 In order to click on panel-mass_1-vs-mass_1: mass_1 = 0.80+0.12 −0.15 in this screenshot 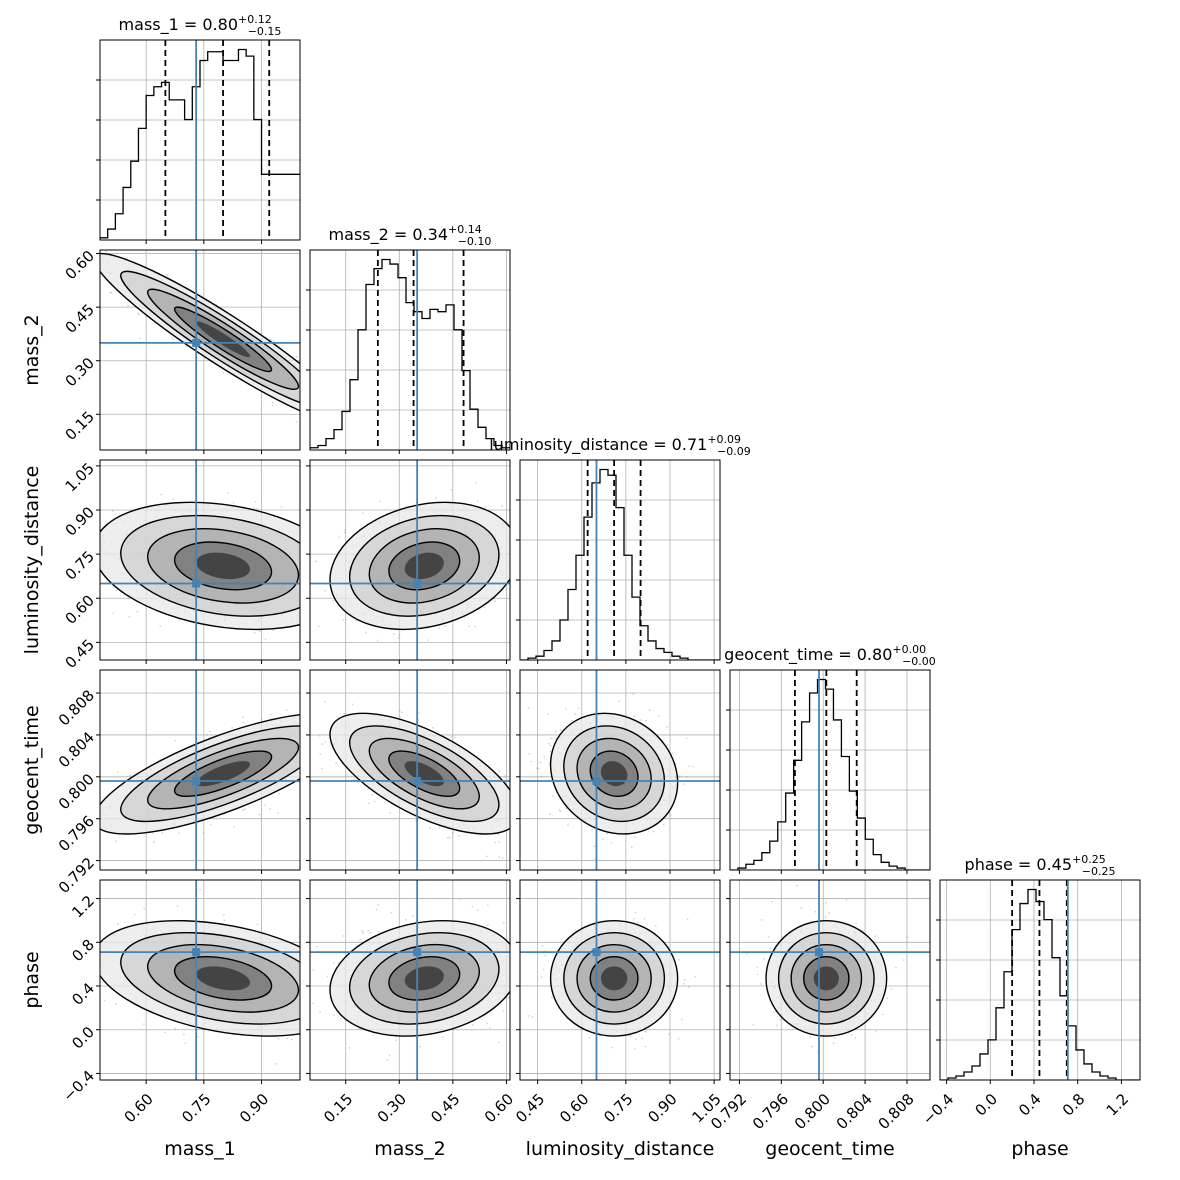, I will do `click(198, 128)`.